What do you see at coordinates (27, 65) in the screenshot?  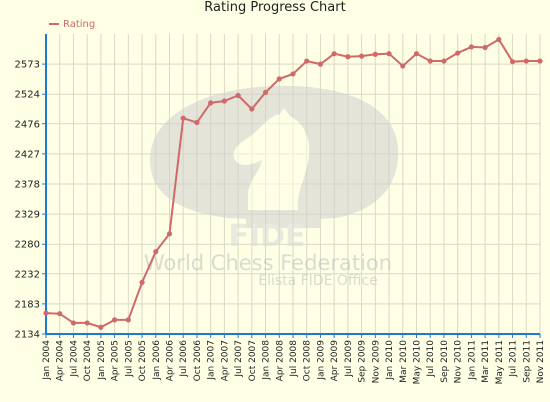 I see `y-tick-label: 2573` at bounding box center [27, 65].